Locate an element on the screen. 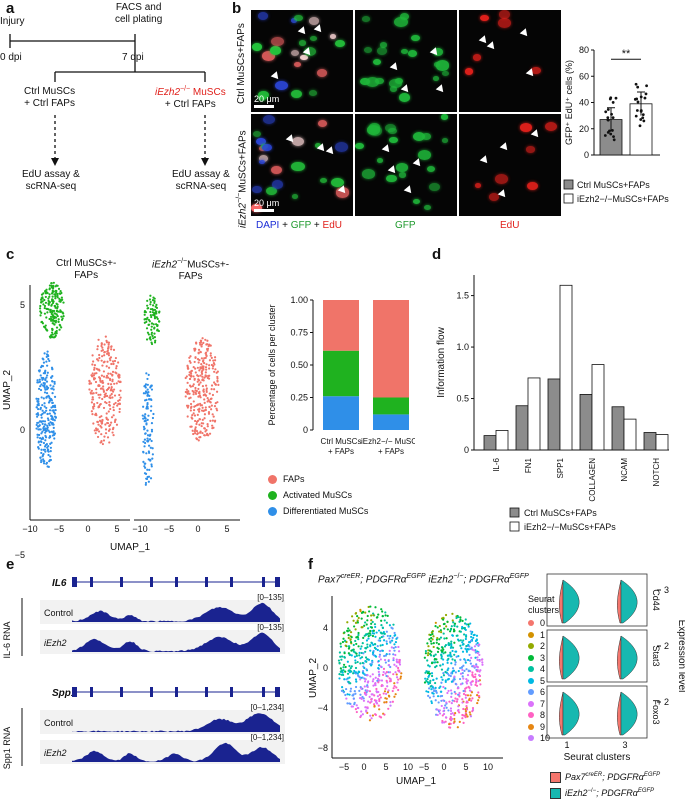  violin-gene-label: Stat3 is located at coordinates (656, 655).